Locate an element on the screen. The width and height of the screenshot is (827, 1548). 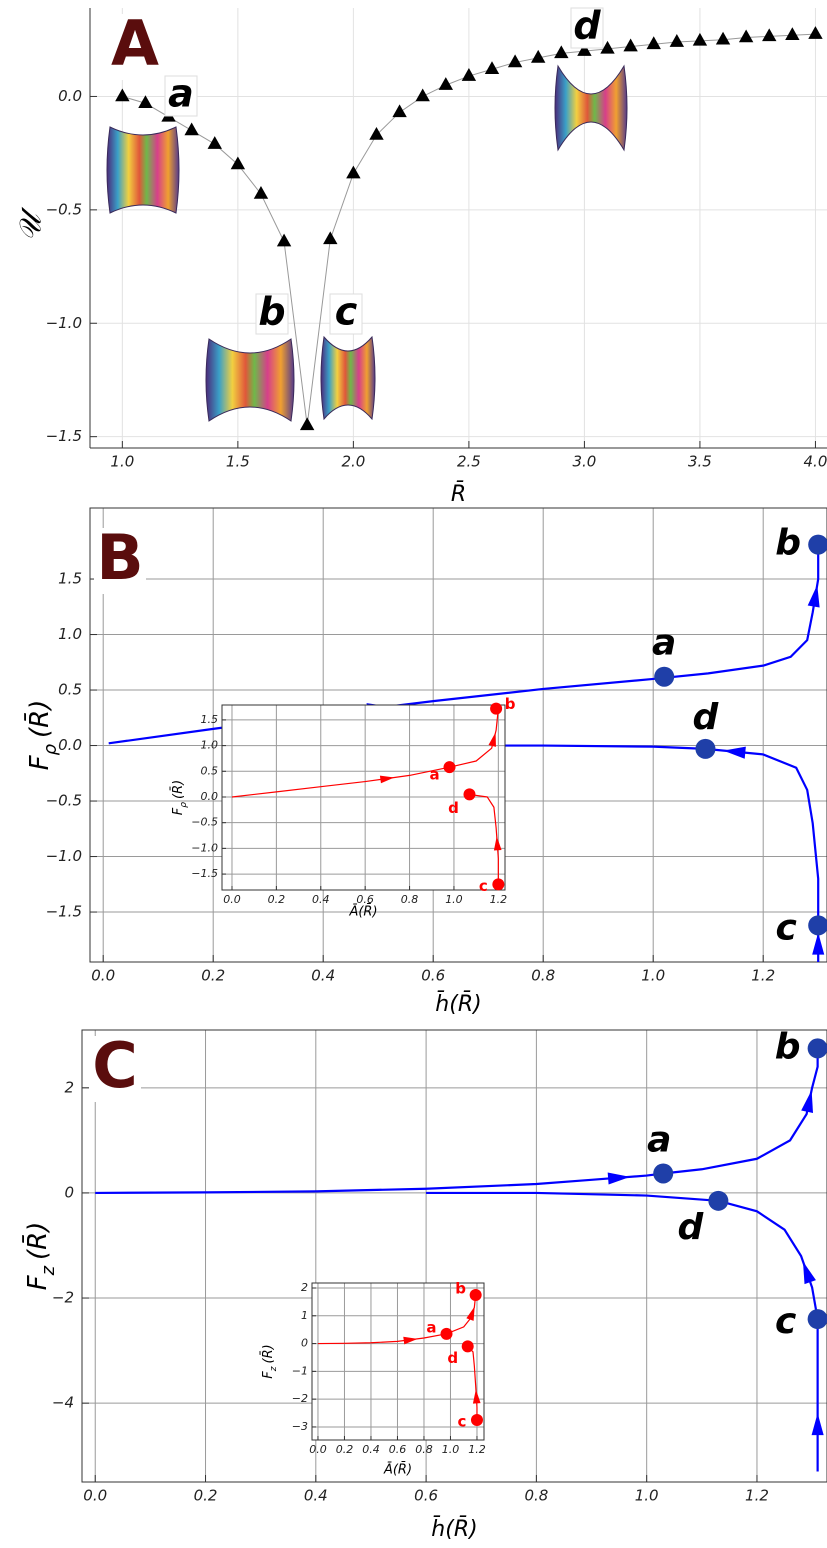
annotation: d is located at coordinates (587, 26).